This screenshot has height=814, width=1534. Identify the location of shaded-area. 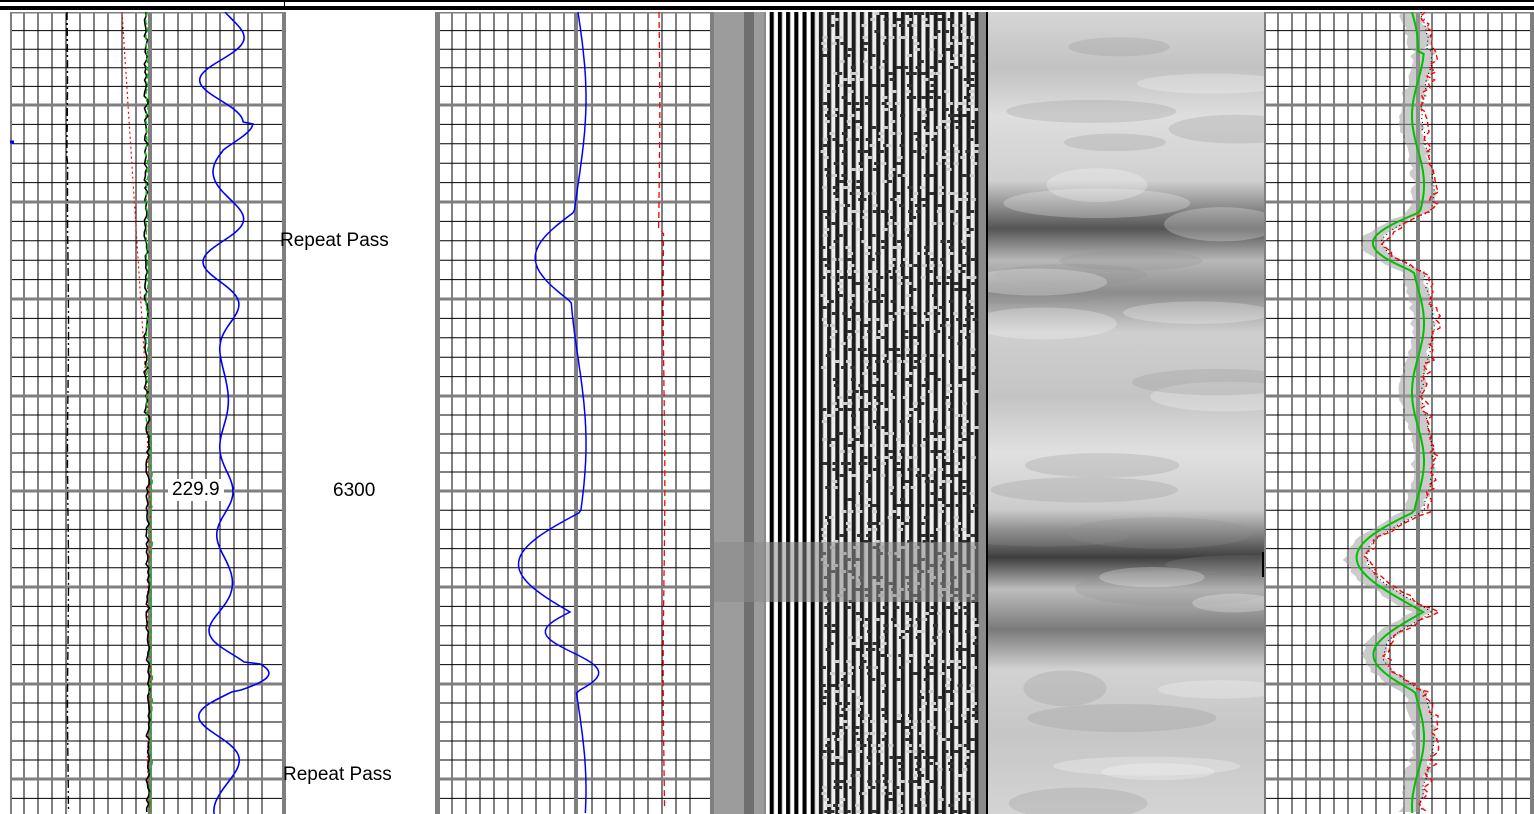
(1390, 412).